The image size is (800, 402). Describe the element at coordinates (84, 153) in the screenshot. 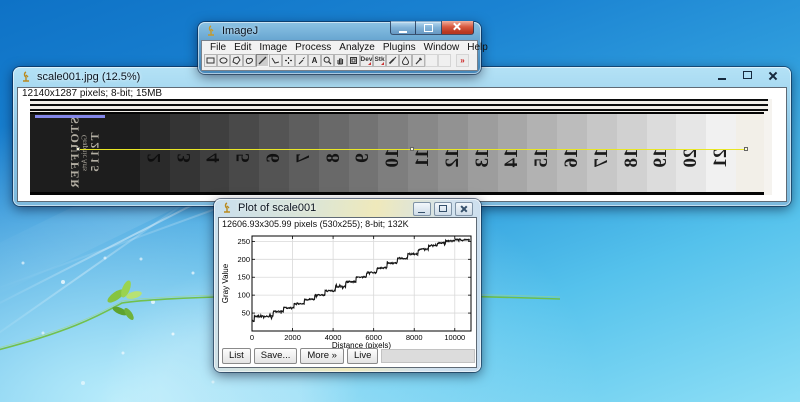

I see `wedge-brand-text: STOUFFER Graphic Arts T2115` at that location.